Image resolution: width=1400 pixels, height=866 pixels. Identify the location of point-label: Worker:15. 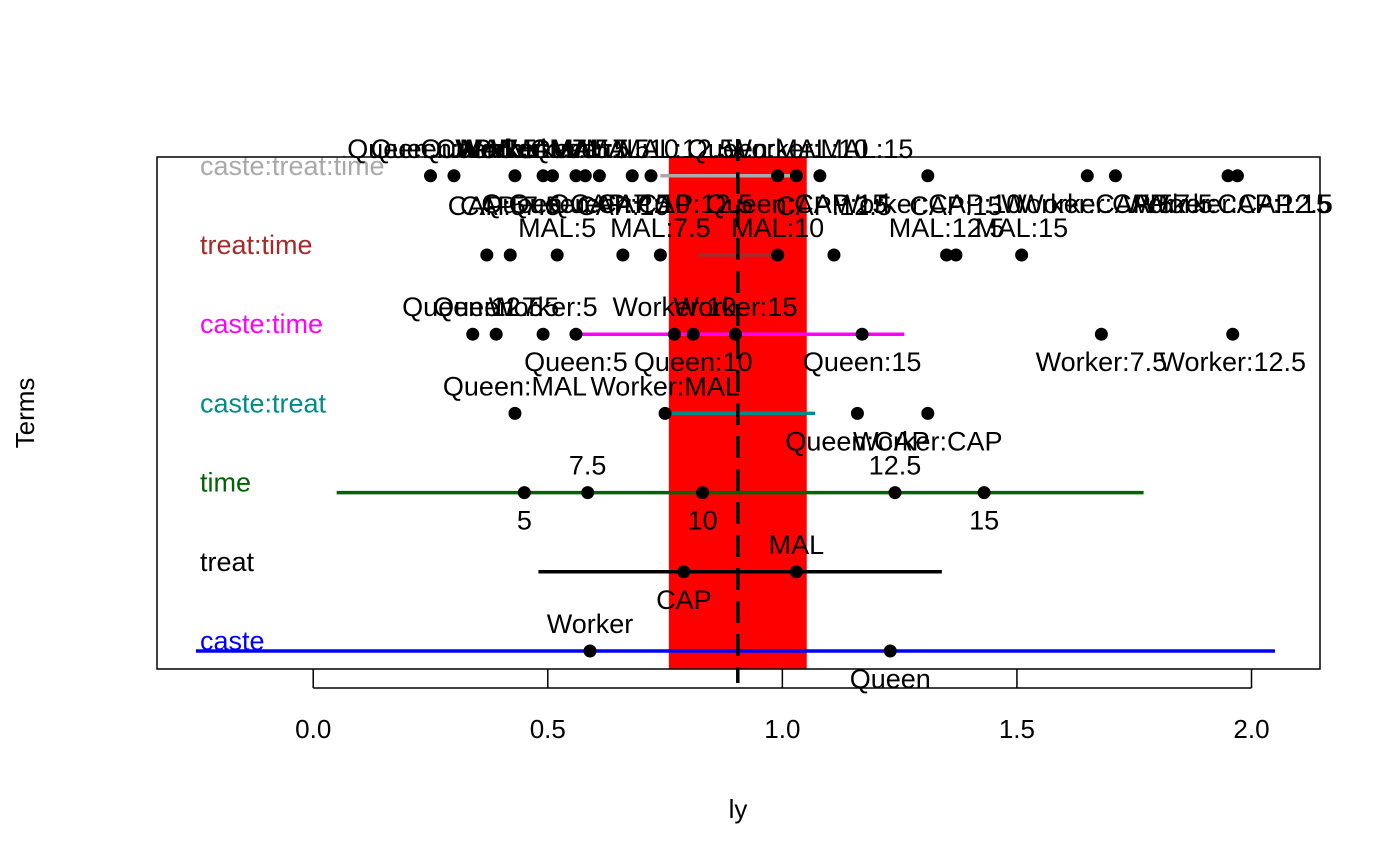
(735, 307).